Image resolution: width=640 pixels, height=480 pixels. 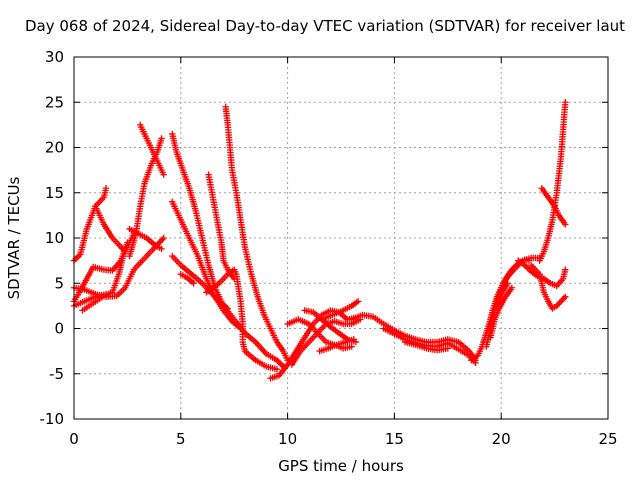 What do you see at coordinates (287, 439) in the screenshot?
I see `x-tick-label: 10` at bounding box center [287, 439].